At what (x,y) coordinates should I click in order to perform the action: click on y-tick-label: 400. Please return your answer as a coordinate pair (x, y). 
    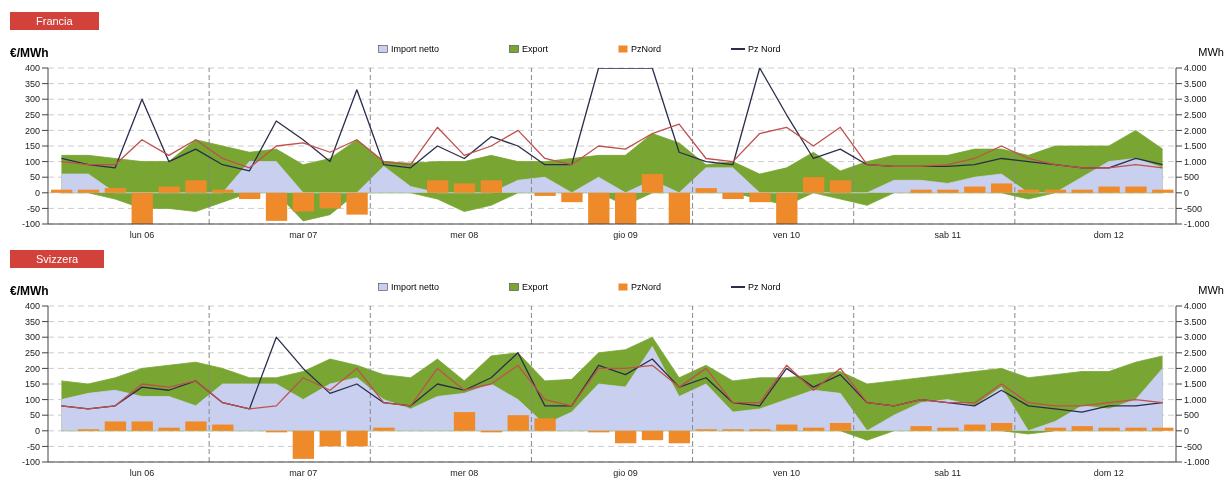
    Looking at the image, I should click on (32, 68).